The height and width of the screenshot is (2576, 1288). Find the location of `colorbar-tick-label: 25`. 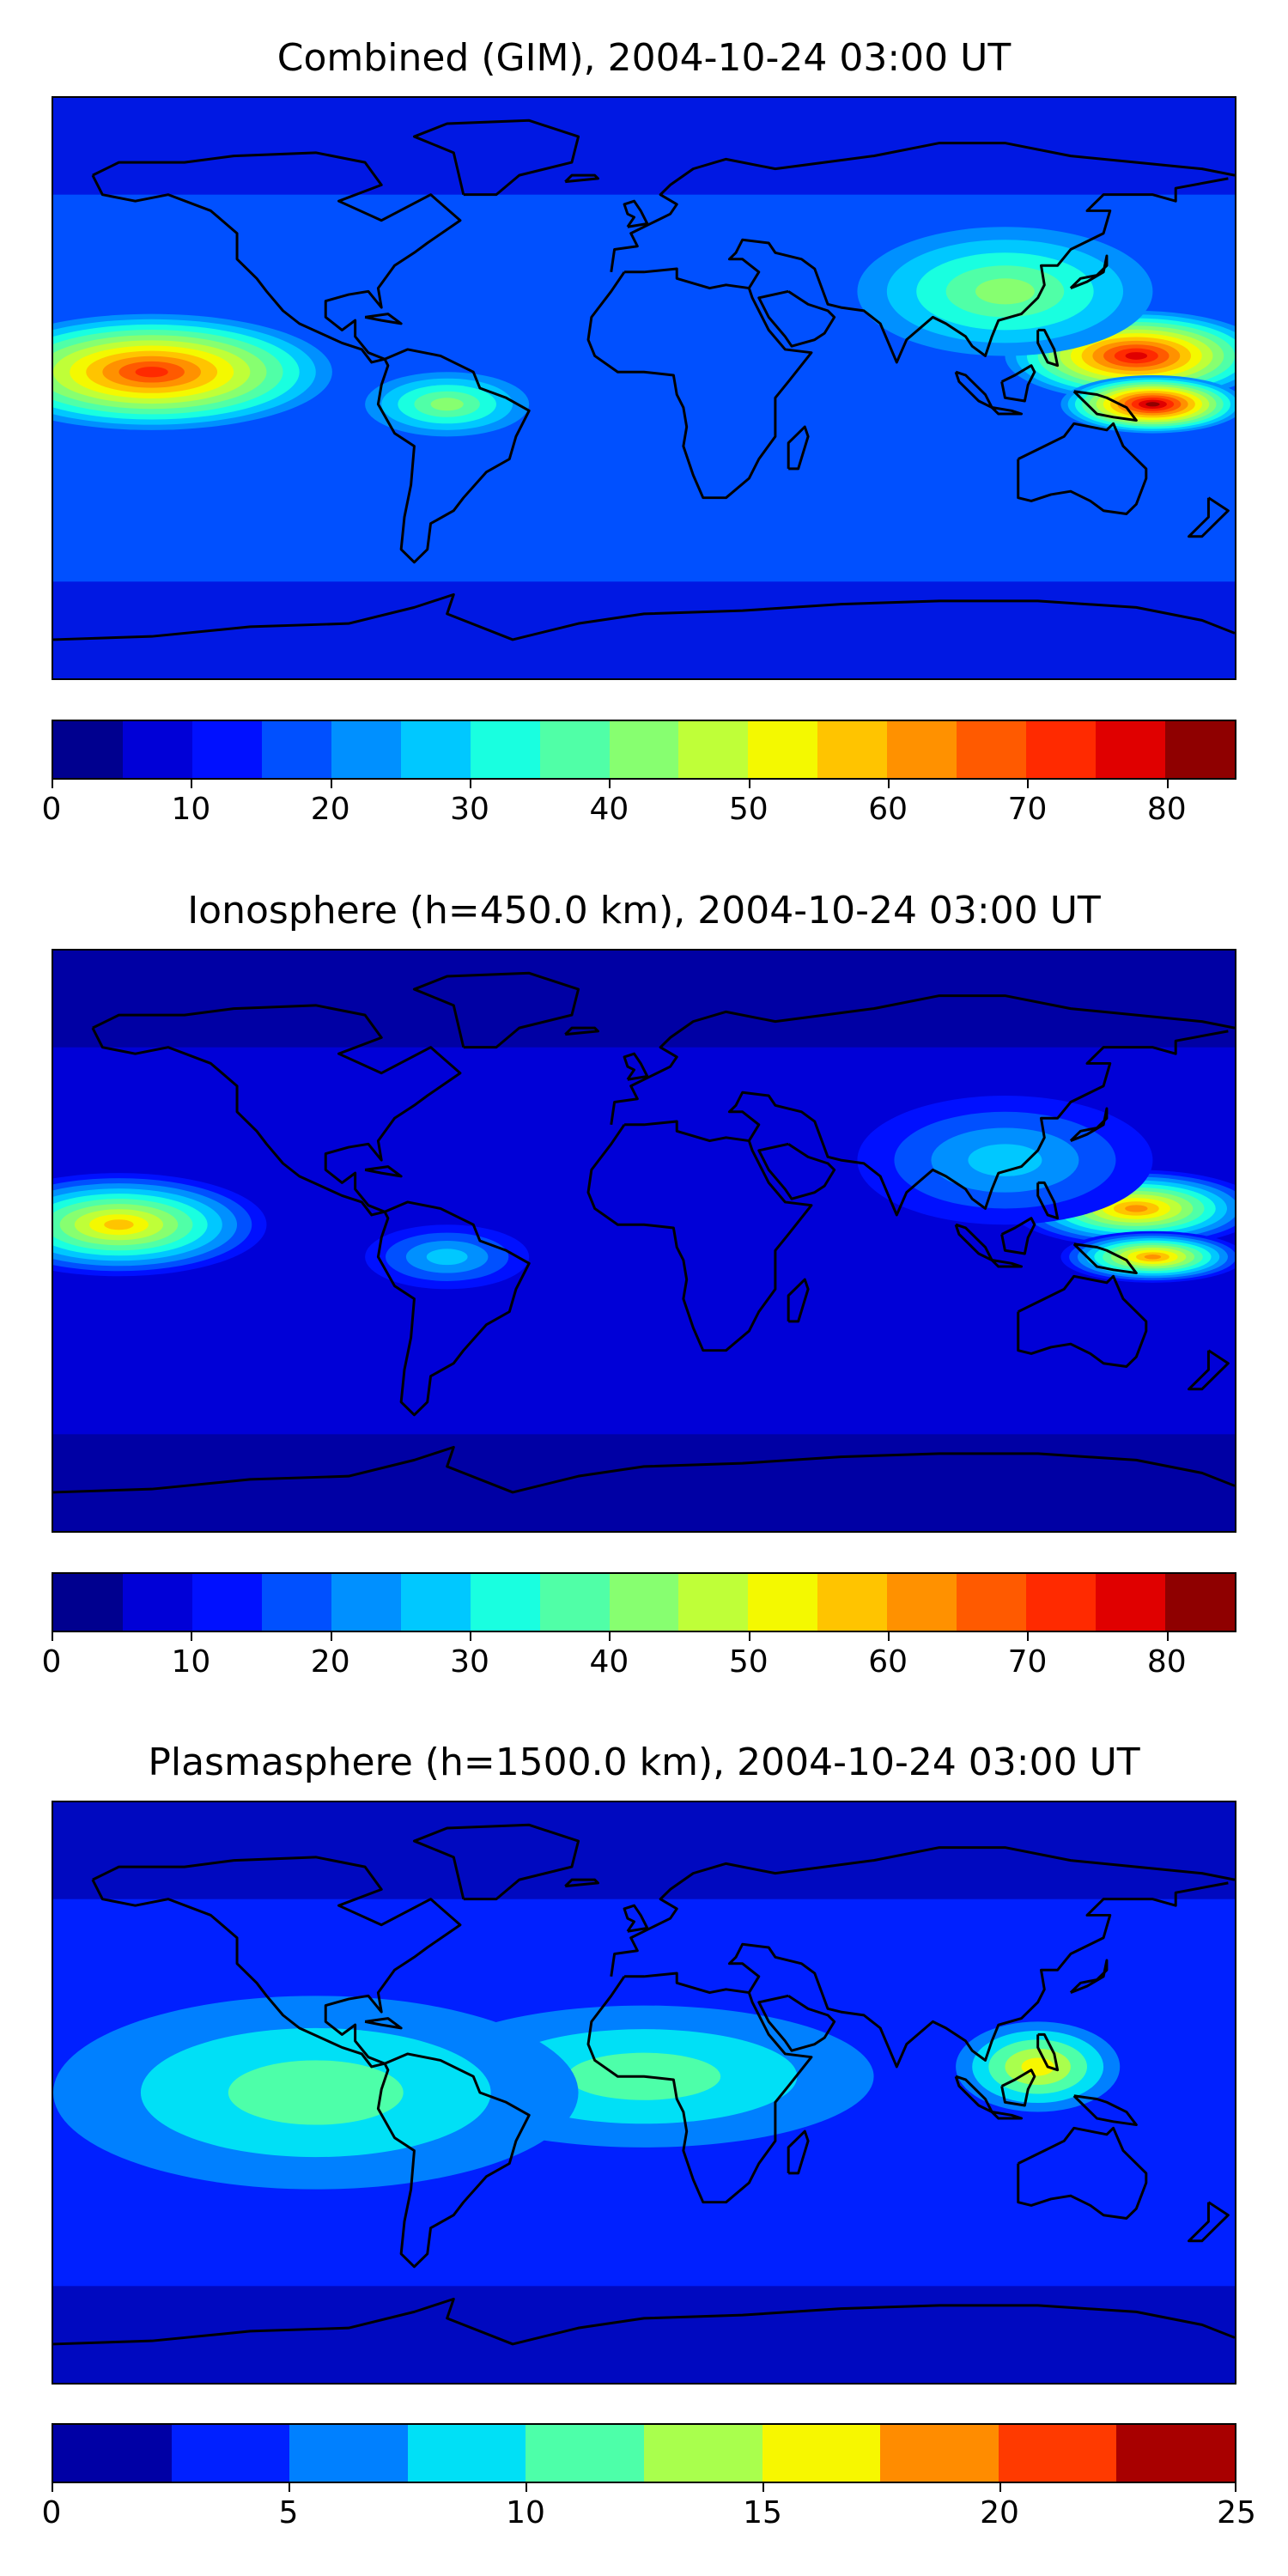

colorbar-tick-label: 25 is located at coordinates (1236, 2513).